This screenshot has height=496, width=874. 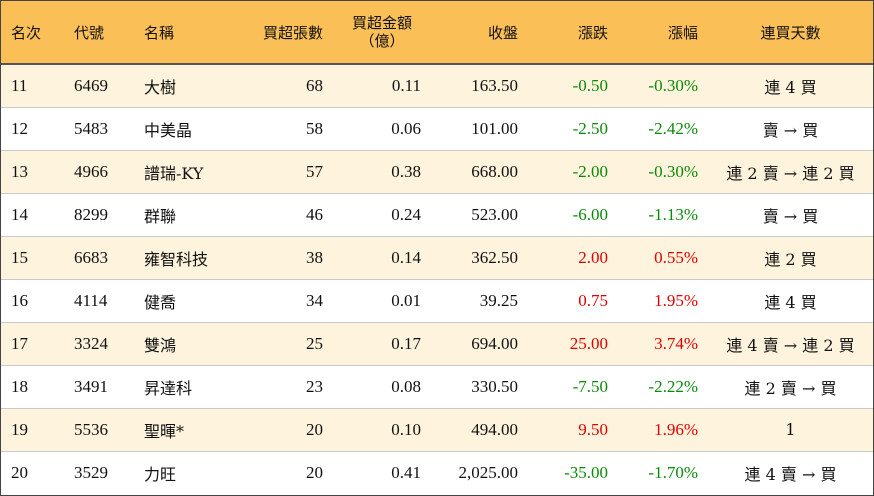 I want to click on close-cell: 101.00, so click(x=479, y=129).